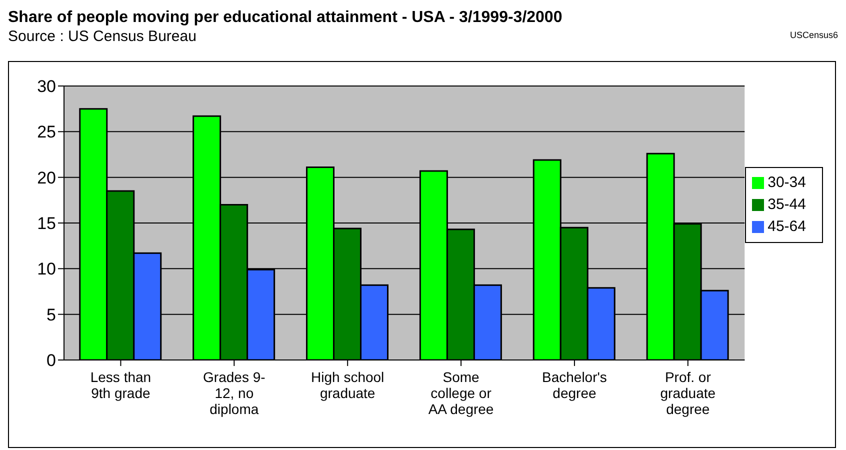  What do you see at coordinates (46, 86) in the screenshot?
I see `y-tick-label: 30` at bounding box center [46, 86].